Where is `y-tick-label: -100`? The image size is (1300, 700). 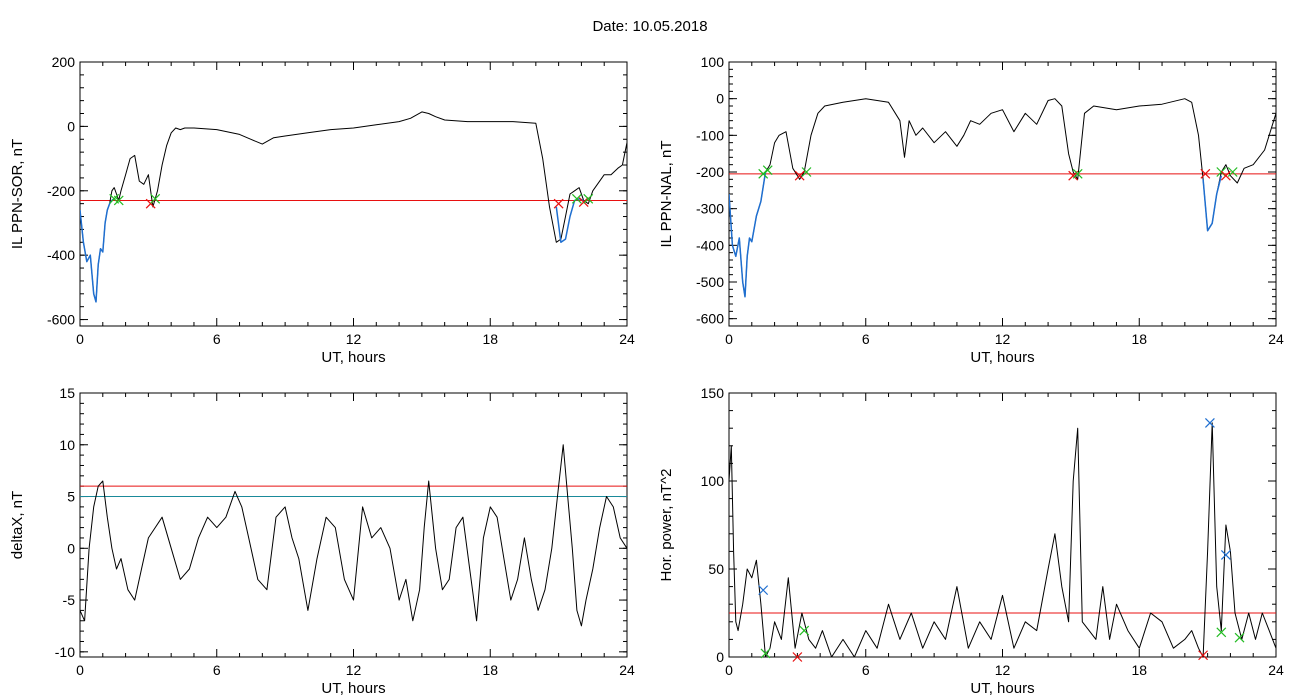 y-tick-label: -100 is located at coordinates (710, 135).